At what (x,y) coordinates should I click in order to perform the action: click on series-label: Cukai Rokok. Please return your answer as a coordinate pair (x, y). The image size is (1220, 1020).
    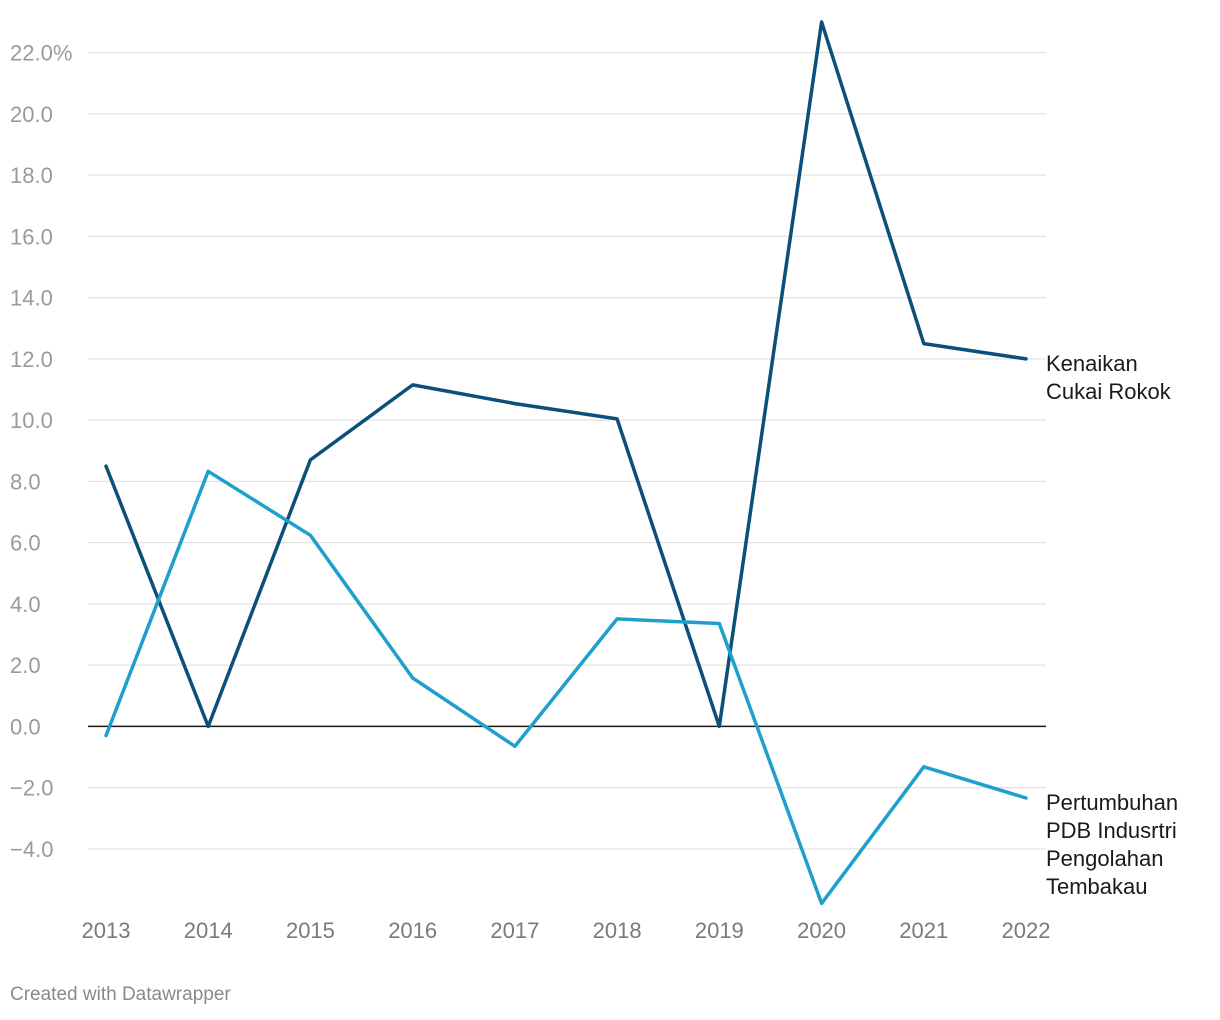
    Looking at the image, I should click on (1109, 391).